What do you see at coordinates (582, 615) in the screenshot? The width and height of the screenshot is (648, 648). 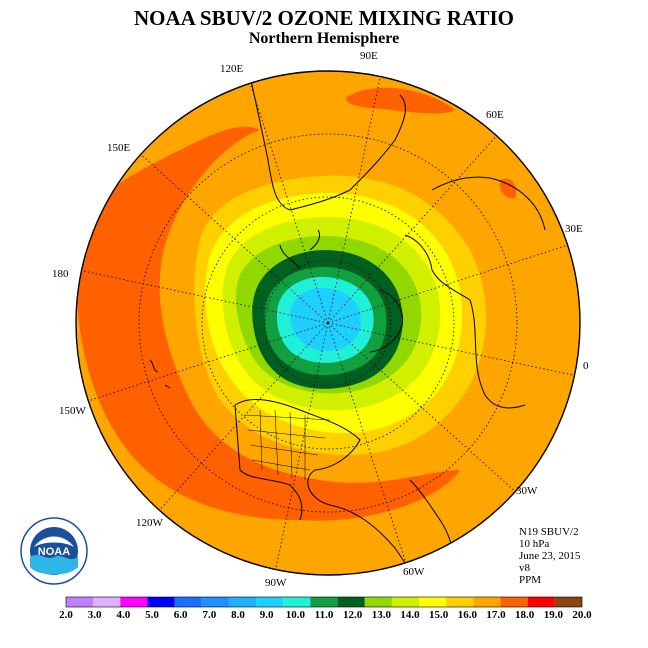 I see `colorbar-tick-label: 20.0` at bounding box center [582, 615].